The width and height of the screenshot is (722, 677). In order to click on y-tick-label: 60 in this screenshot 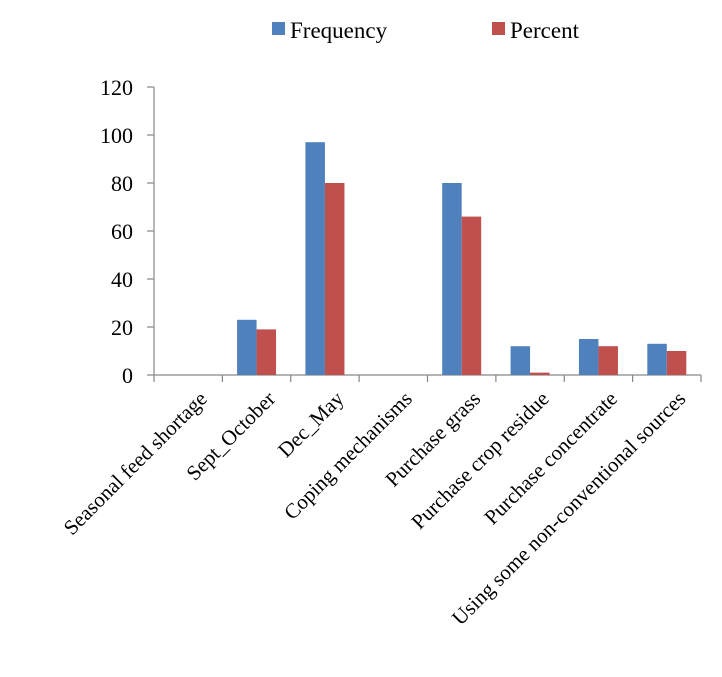, I will do `click(122, 231)`.